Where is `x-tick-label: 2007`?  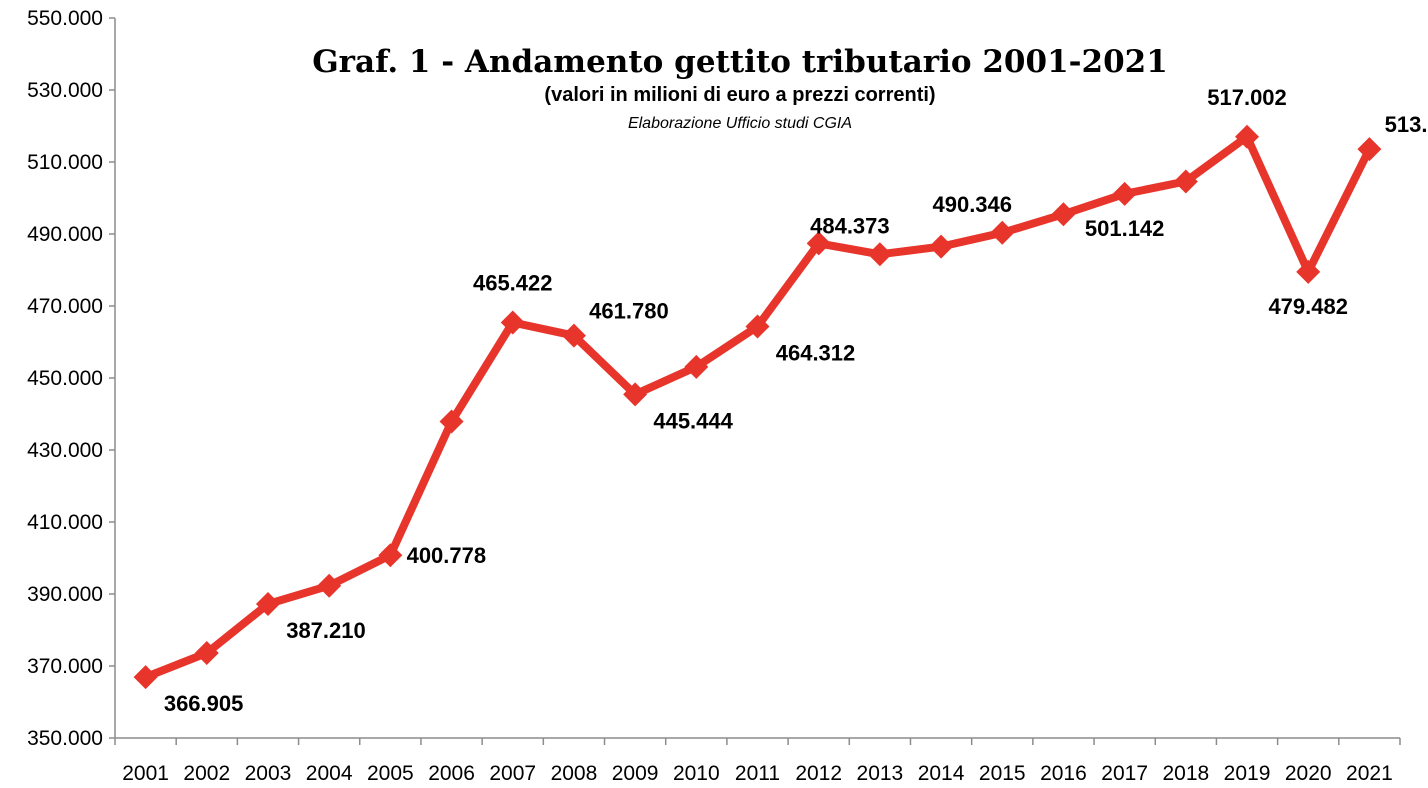
x-tick-label: 2007 is located at coordinates (512, 773).